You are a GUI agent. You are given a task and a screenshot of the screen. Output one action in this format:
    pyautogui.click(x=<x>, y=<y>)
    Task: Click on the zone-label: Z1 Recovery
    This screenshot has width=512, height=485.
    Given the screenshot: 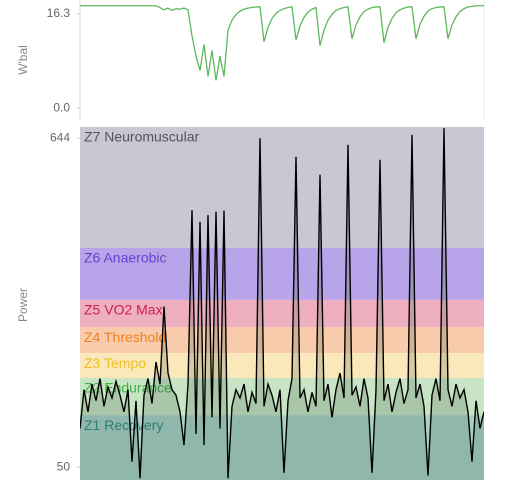 What is the action you would take?
    pyautogui.click(x=123, y=425)
    